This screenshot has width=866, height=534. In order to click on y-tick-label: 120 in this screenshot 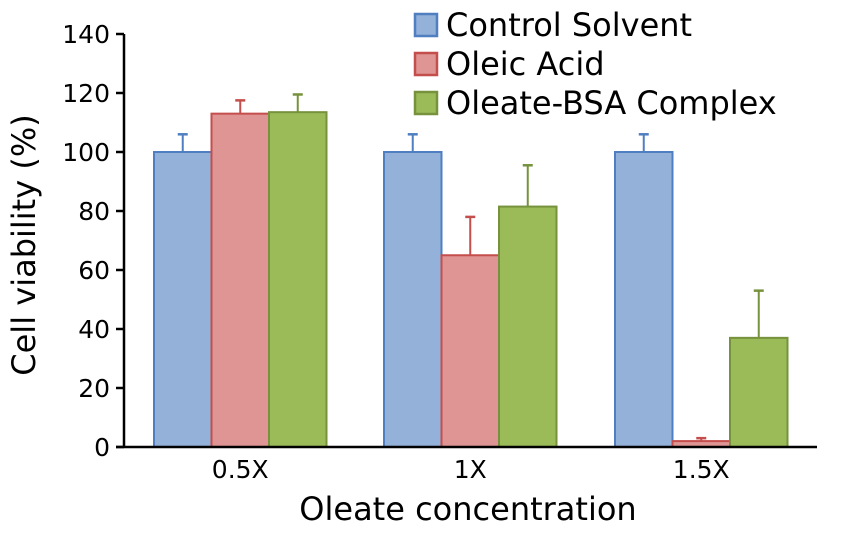, I will do `click(86, 93)`.